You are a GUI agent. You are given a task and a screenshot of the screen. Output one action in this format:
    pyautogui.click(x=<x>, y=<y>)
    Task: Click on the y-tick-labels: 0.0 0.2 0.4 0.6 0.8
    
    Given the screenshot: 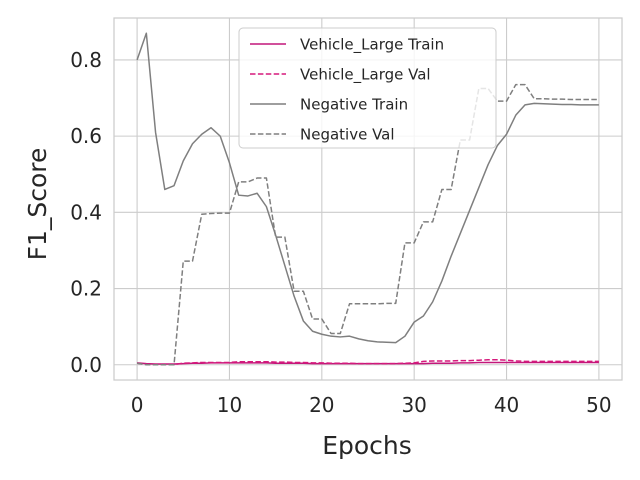 What is the action you would take?
    pyautogui.click(x=86, y=212)
    